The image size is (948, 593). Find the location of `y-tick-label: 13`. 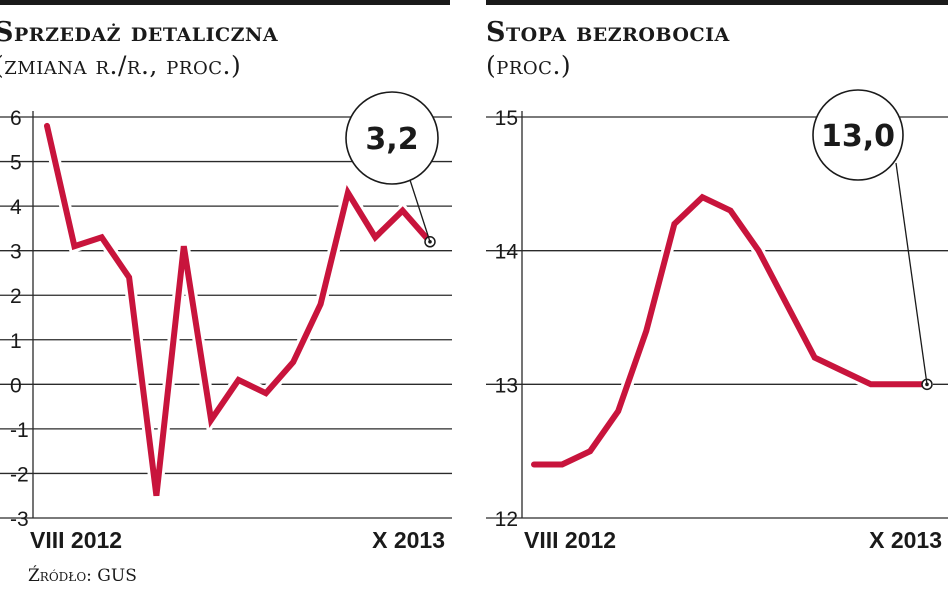

y-tick-label: 13 is located at coordinates (506, 385).